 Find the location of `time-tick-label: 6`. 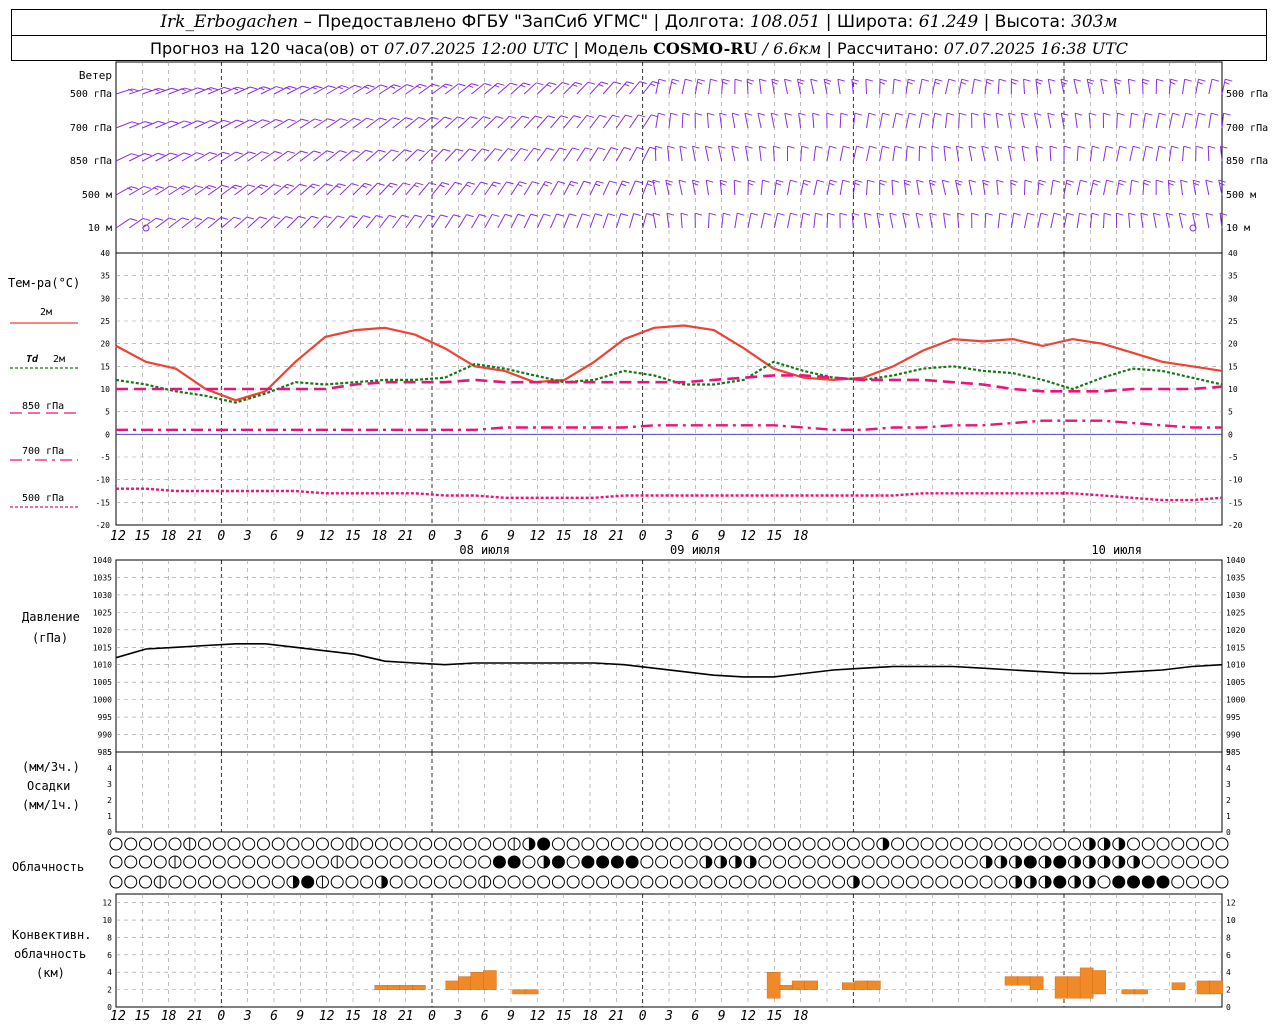

time-tick-label: 6 is located at coordinates (485, 536).